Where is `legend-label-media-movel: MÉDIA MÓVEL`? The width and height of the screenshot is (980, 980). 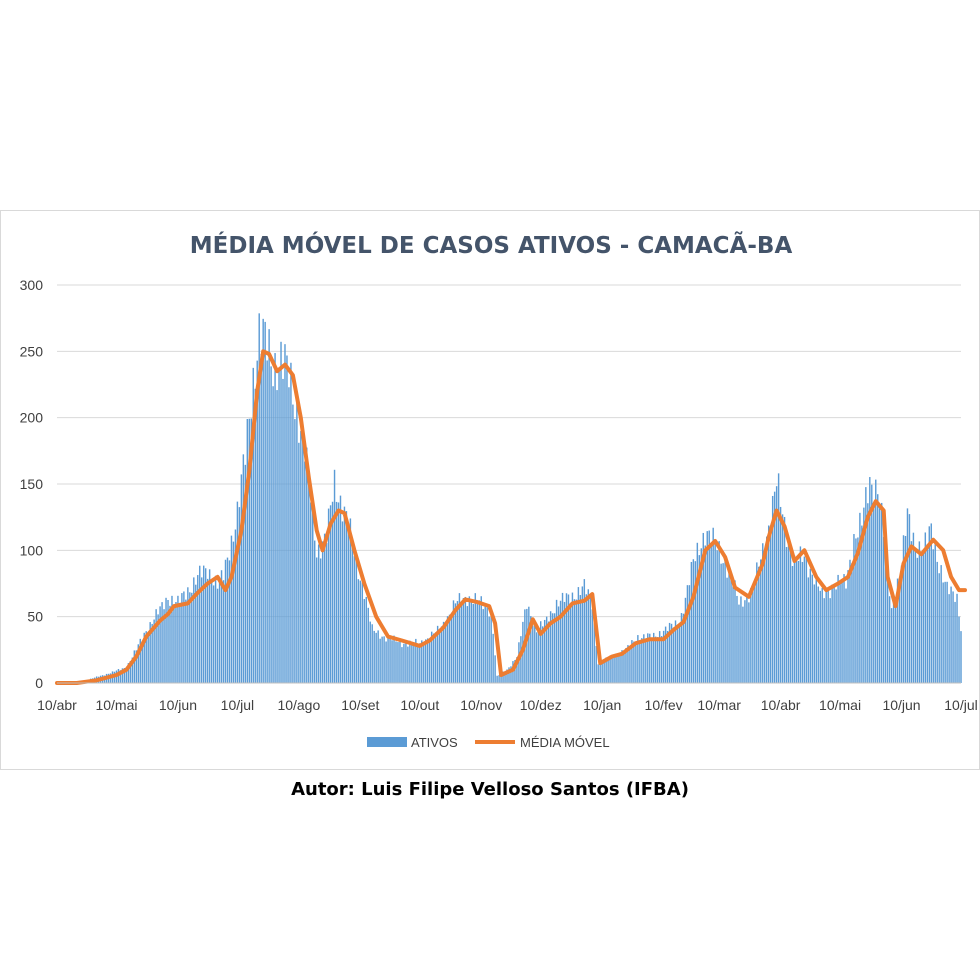 legend-label-media-movel: MÉDIA MÓVEL is located at coordinates (565, 742).